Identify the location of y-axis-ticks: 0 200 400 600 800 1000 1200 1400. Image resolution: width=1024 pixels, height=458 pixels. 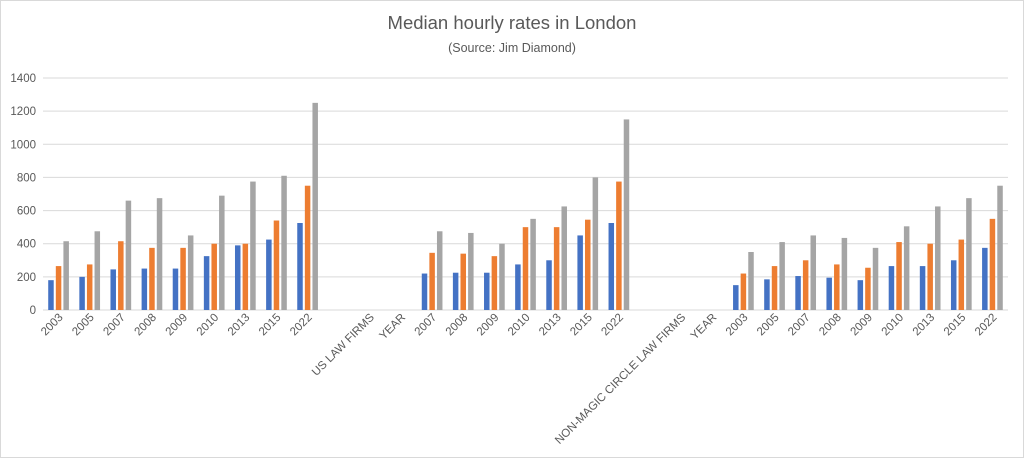
(23, 195).